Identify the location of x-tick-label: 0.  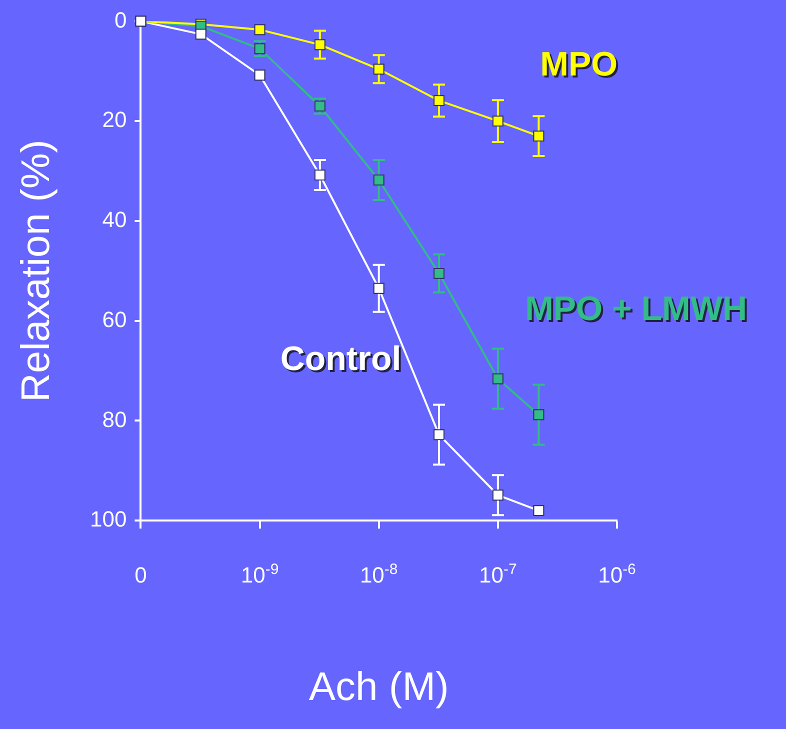
(140, 575).